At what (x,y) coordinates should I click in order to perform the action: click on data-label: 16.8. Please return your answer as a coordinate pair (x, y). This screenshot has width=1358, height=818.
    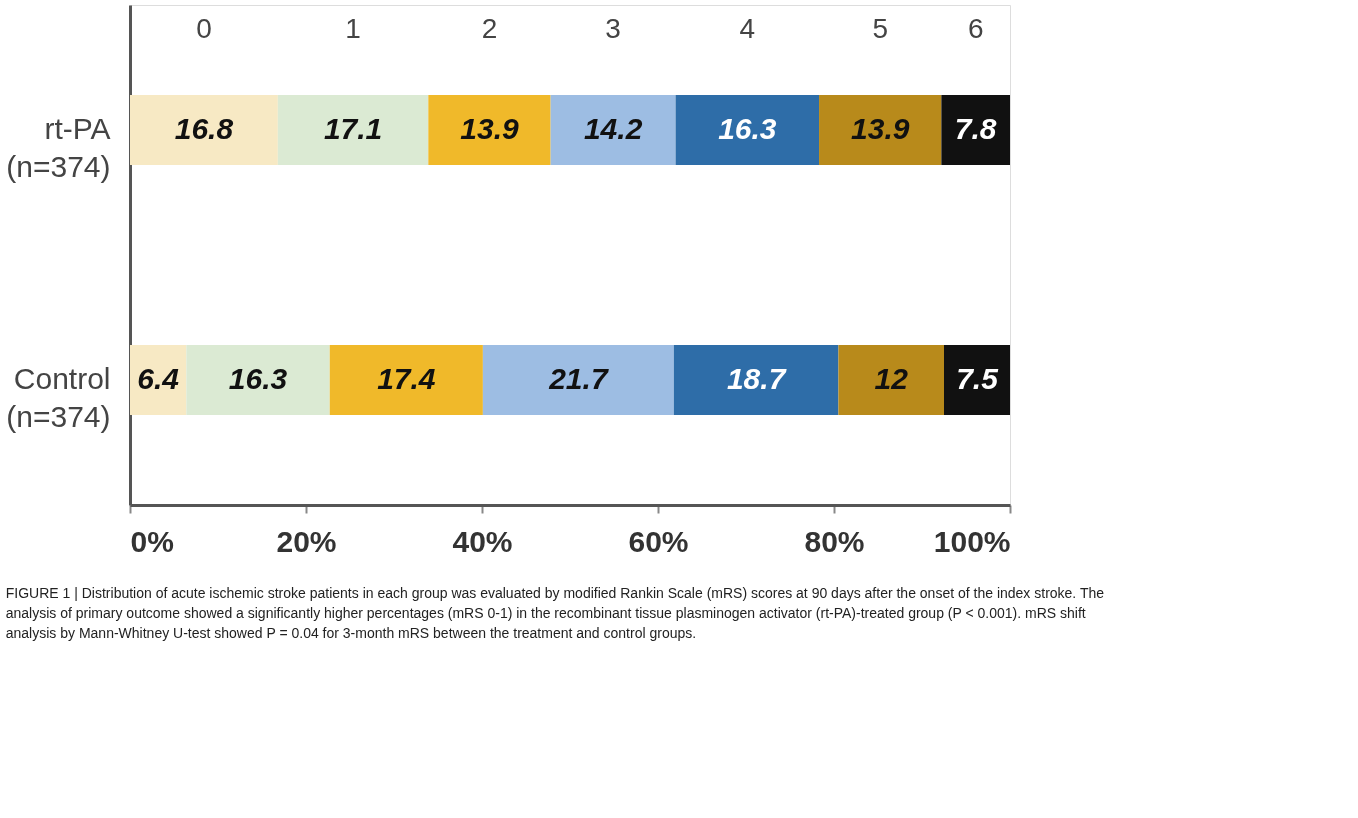
    Looking at the image, I should click on (204, 128).